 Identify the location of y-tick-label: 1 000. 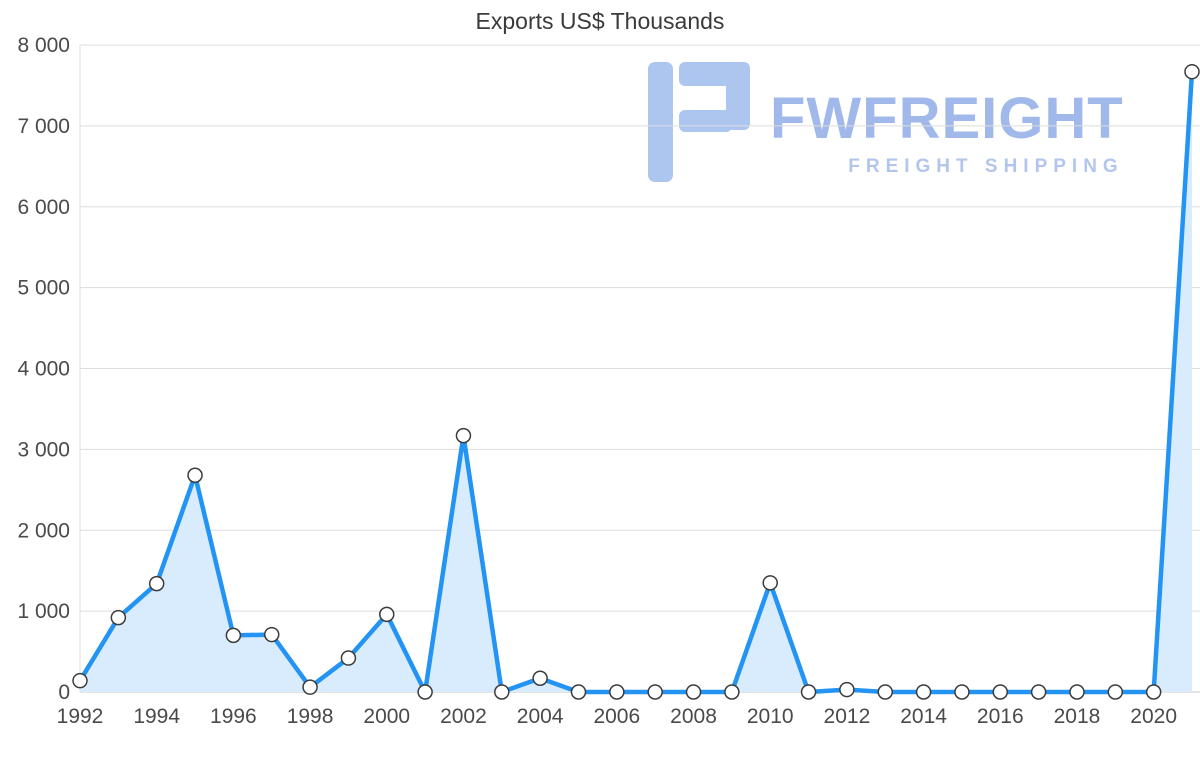
(43, 611).